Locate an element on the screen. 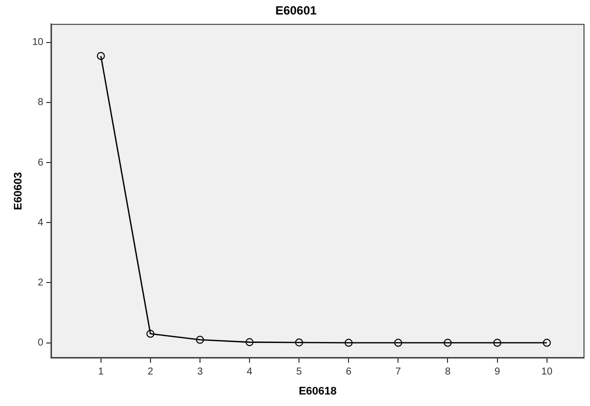 This screenshot has height=406, width=590. x-tick-label: 9 is located at coordinates (497, 372).